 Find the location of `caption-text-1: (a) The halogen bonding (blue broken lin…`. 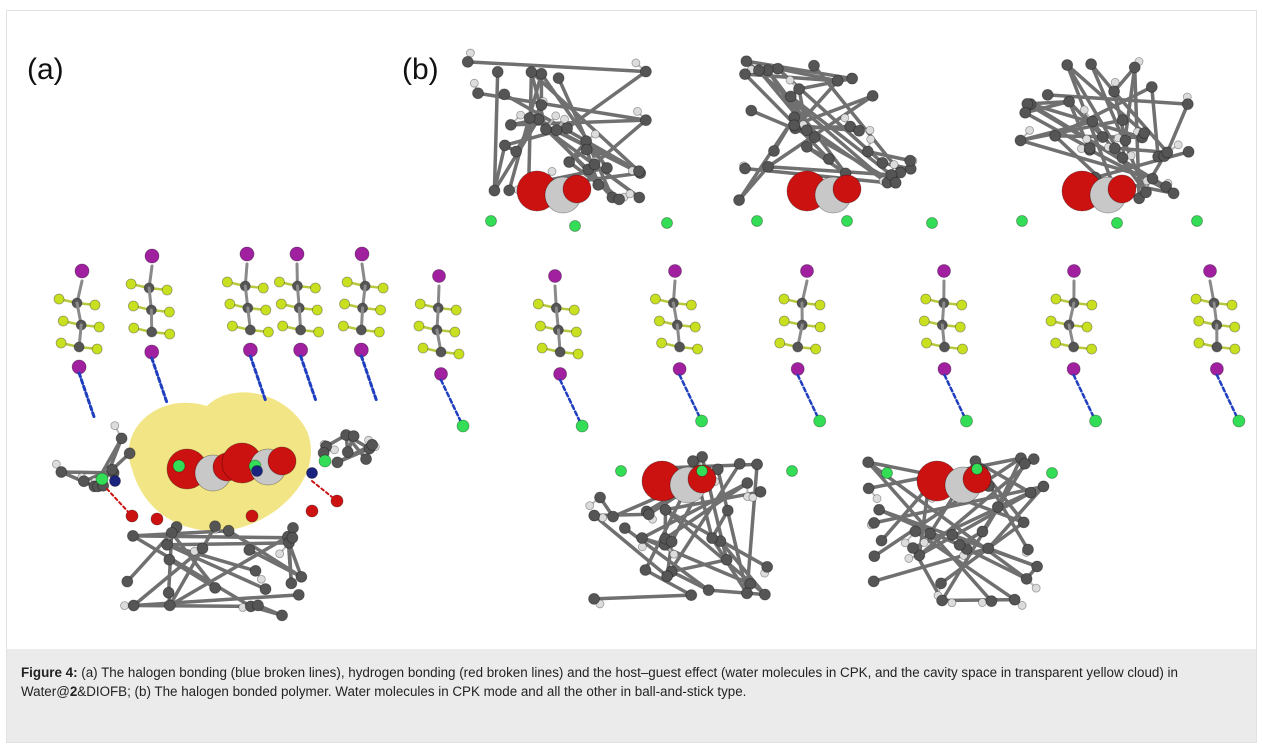

caption-text-1: (a) The halogen bonding (blue broken lin… is located at coordinates (599, 682).